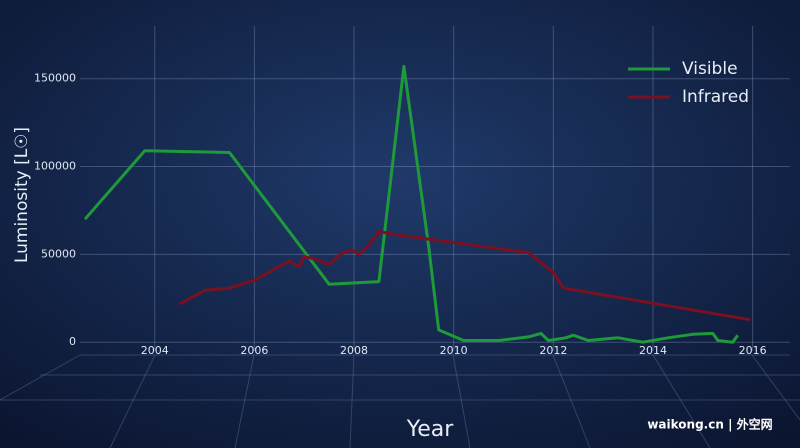 The height and width of the screenshot is (448, 800). Describe the element at coordinates (710, 69) in the screenshot. I see `legend-label: Visible` at that location.